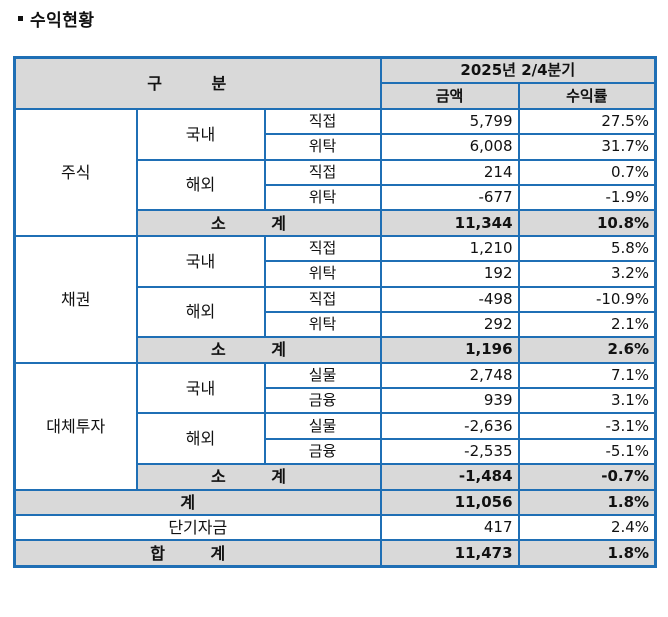  I want to click on total-rate: 1.8%, so click(587, 502).